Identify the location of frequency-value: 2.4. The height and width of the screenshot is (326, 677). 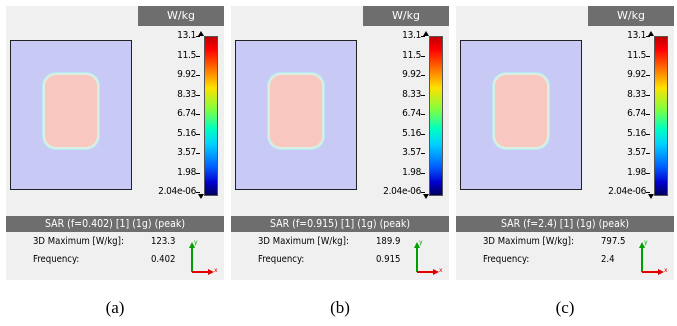
(608, 259).